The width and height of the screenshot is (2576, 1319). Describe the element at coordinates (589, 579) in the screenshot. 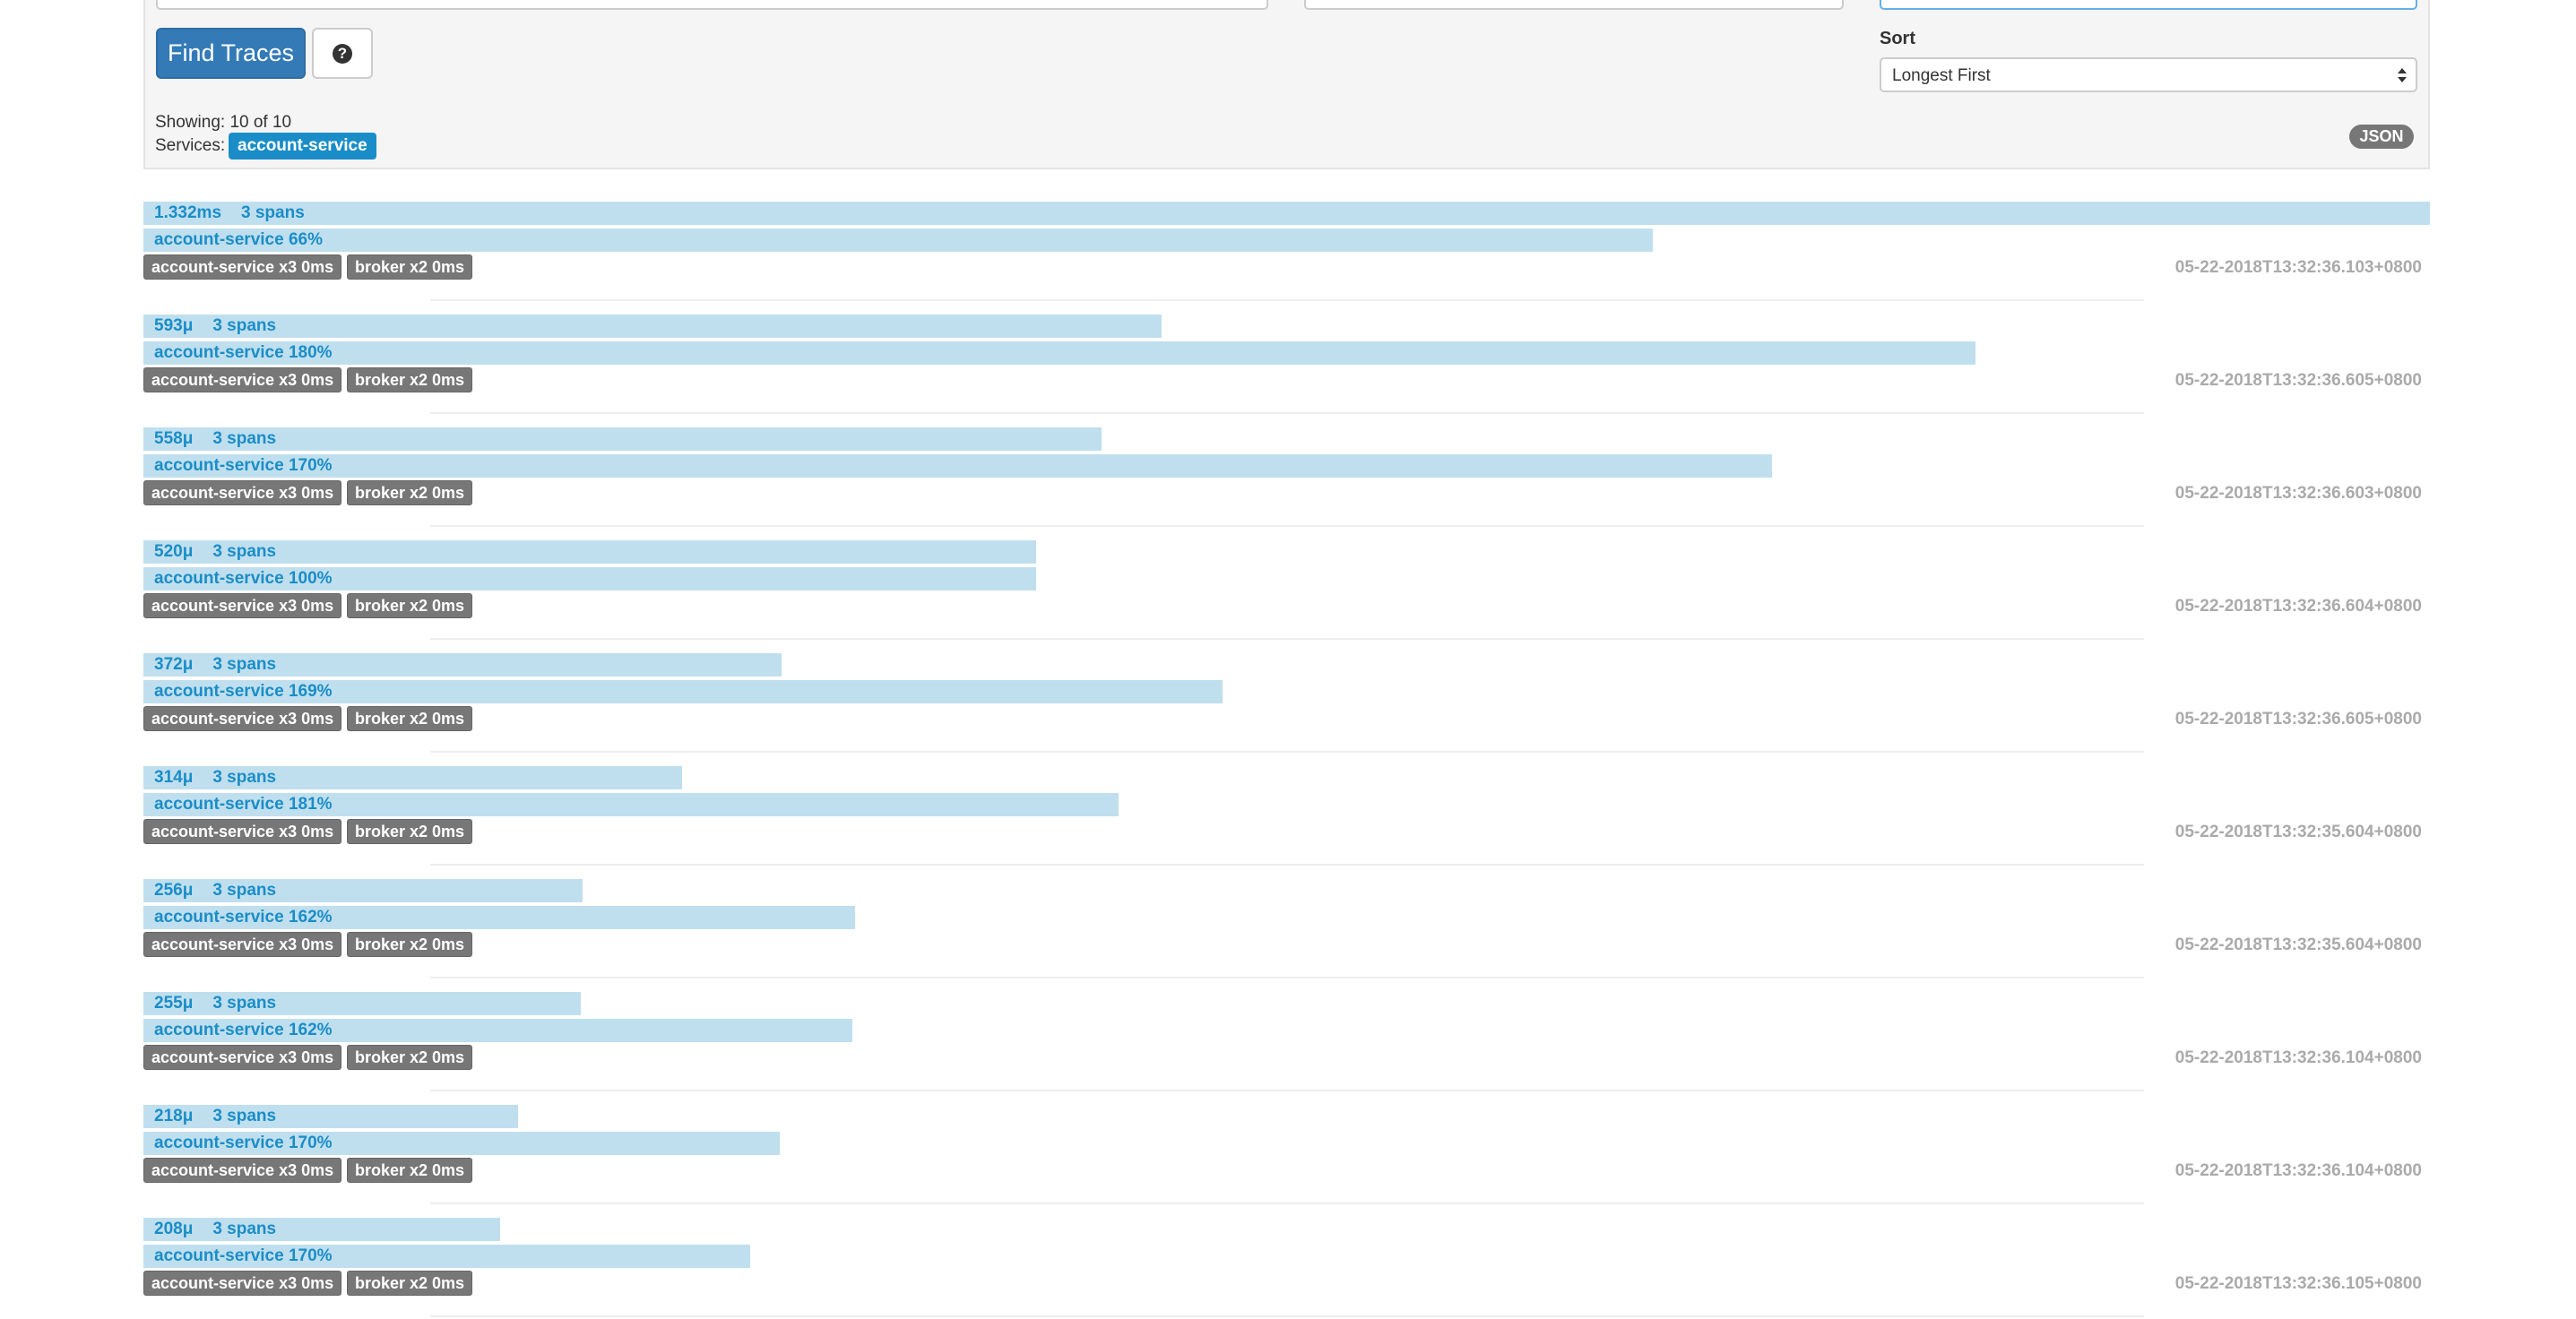

I see `service-bar: account-service 100%` at that location.